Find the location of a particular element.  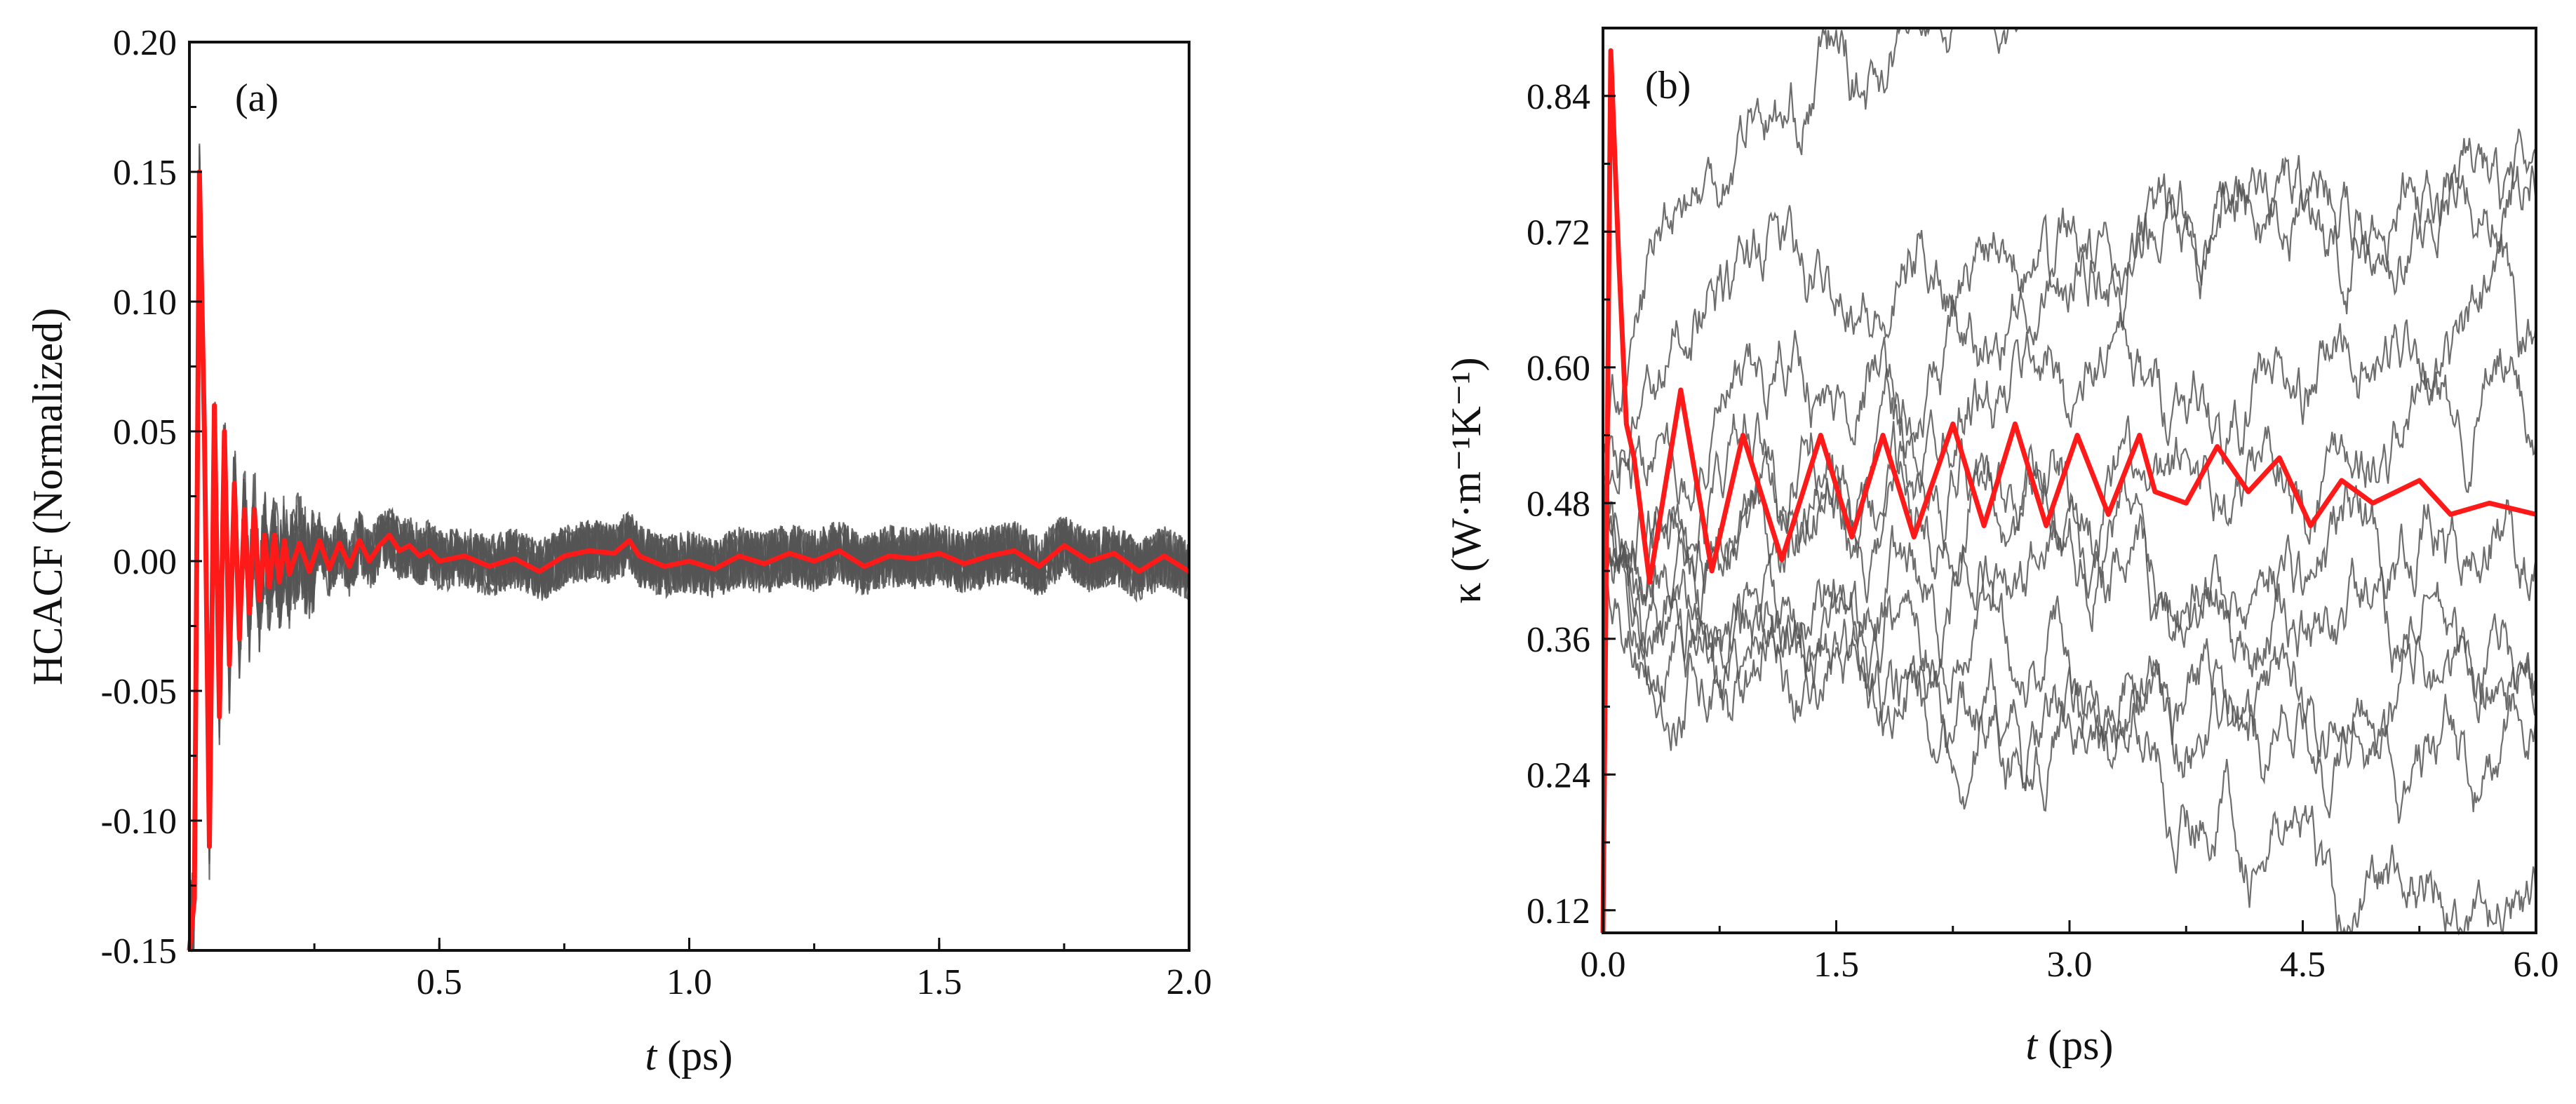

panel-a-xtick-label: 1.5 is located at coordinates (939, 982).